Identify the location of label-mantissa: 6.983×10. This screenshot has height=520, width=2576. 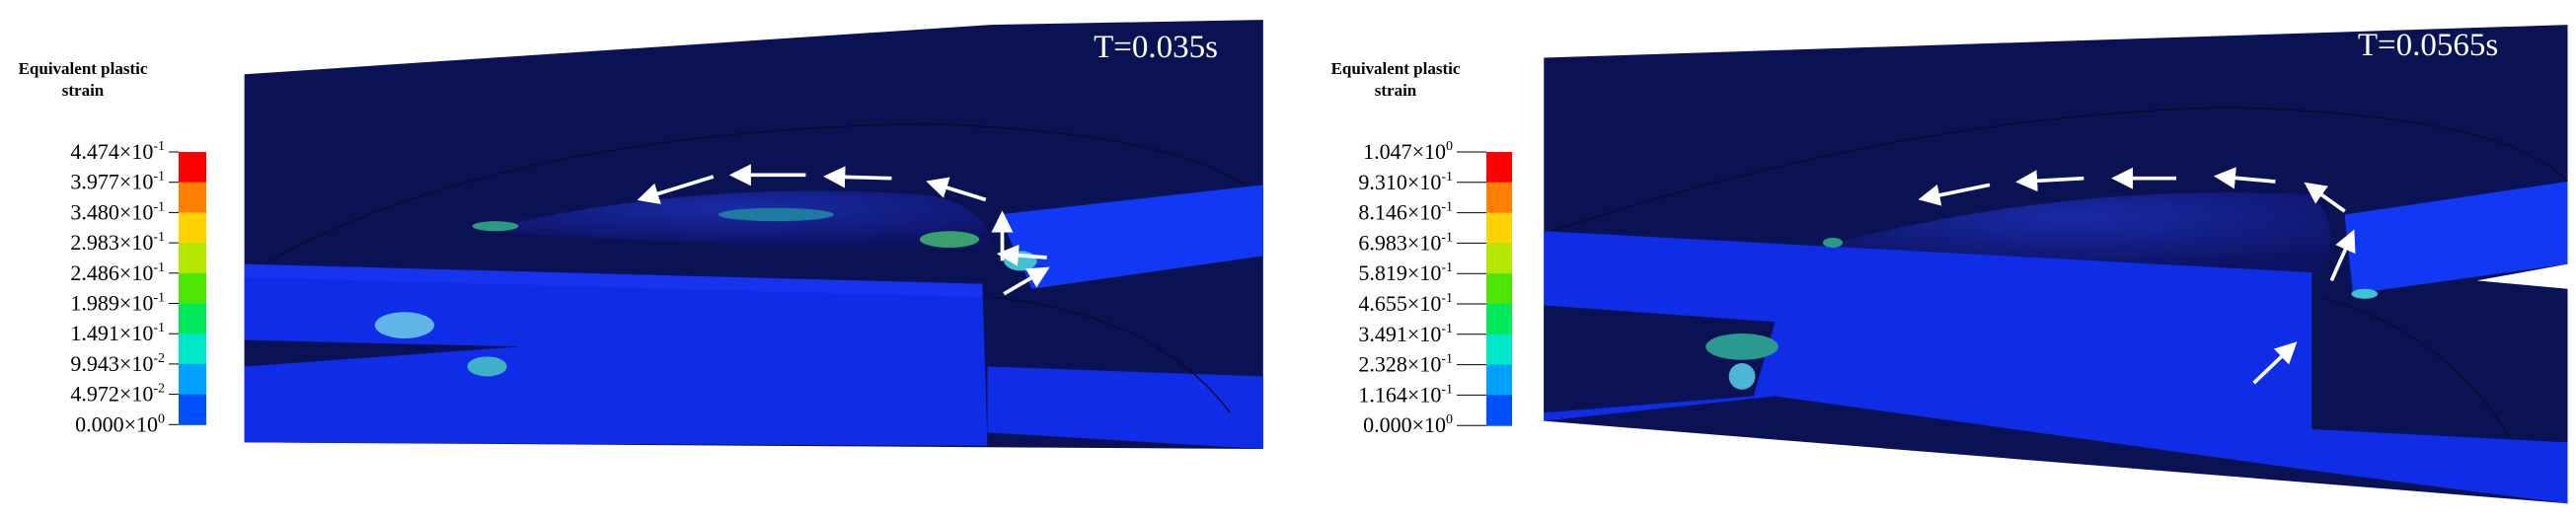
(1400, 242).